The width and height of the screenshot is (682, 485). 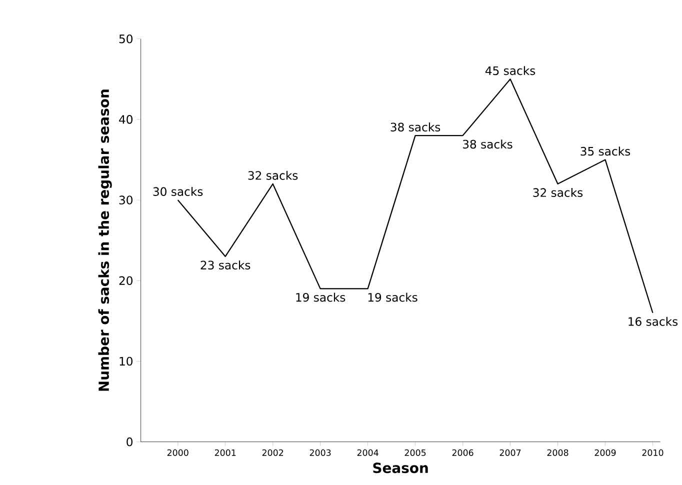 I want to click on x-tick-label: 2006, so click(x=463, y=453).